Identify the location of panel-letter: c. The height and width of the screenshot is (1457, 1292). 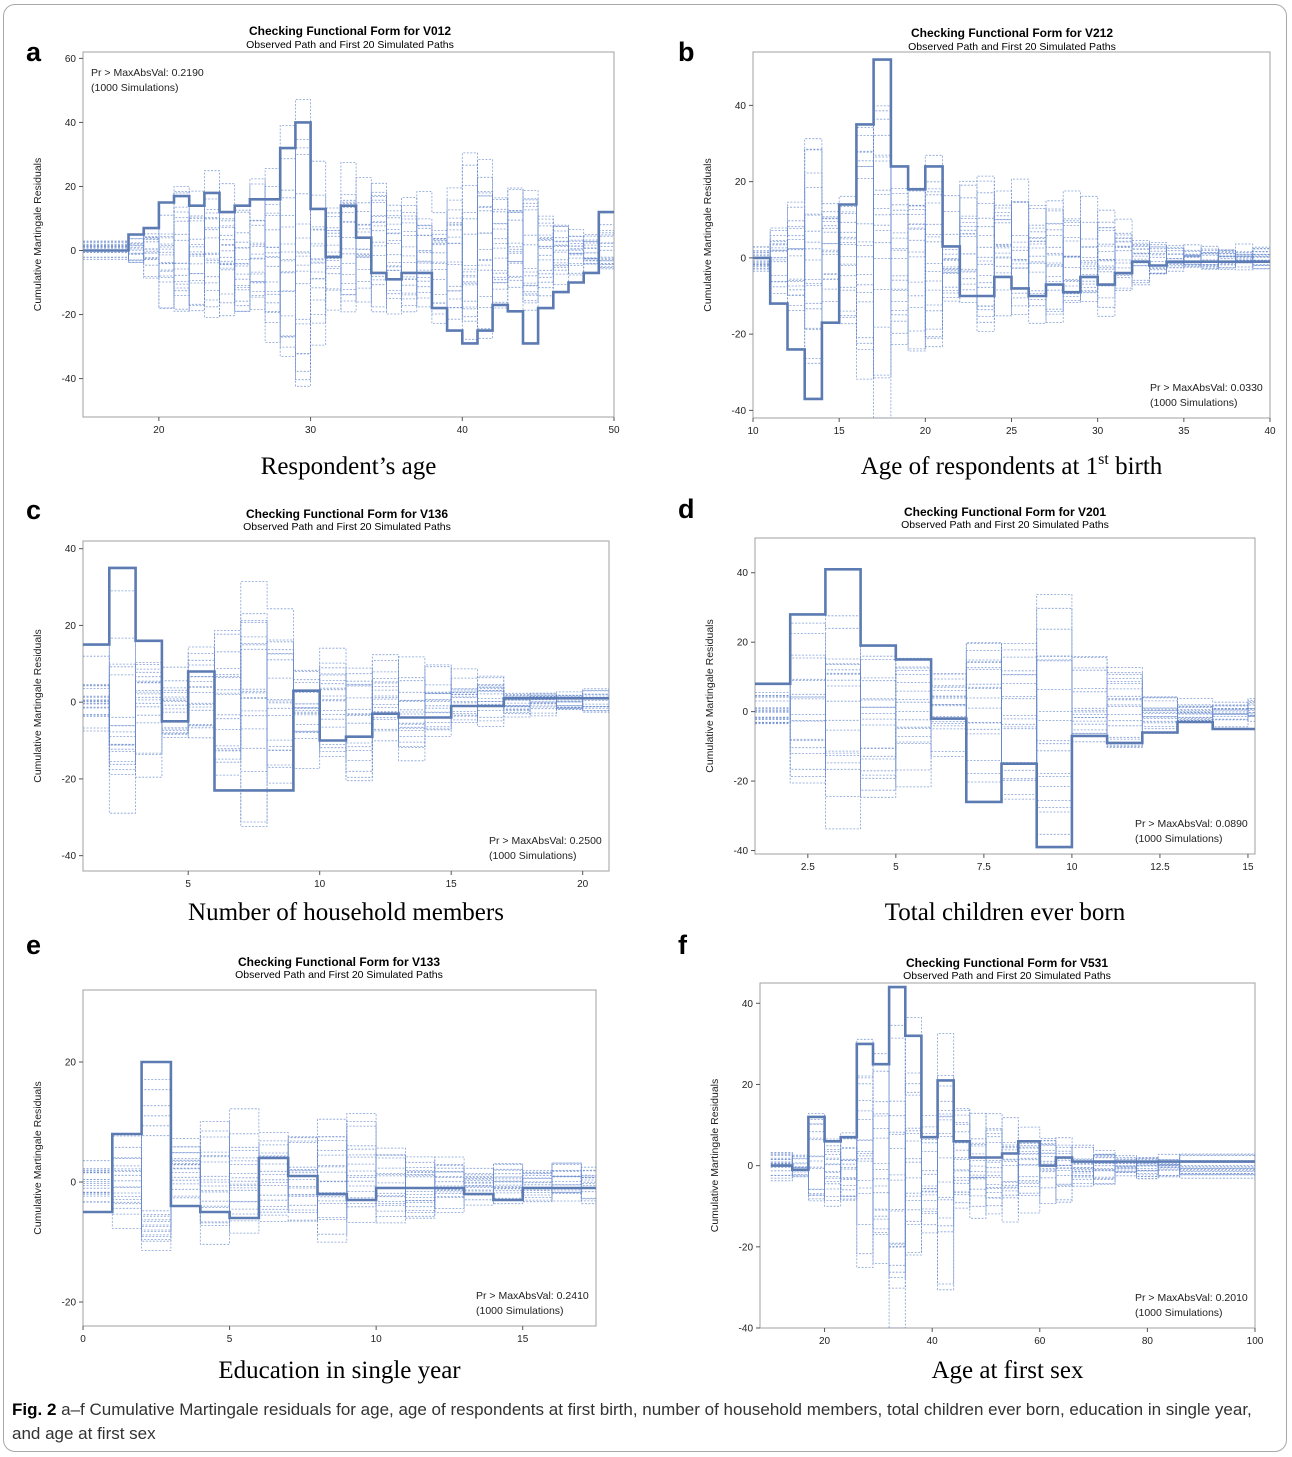
(33, 510).